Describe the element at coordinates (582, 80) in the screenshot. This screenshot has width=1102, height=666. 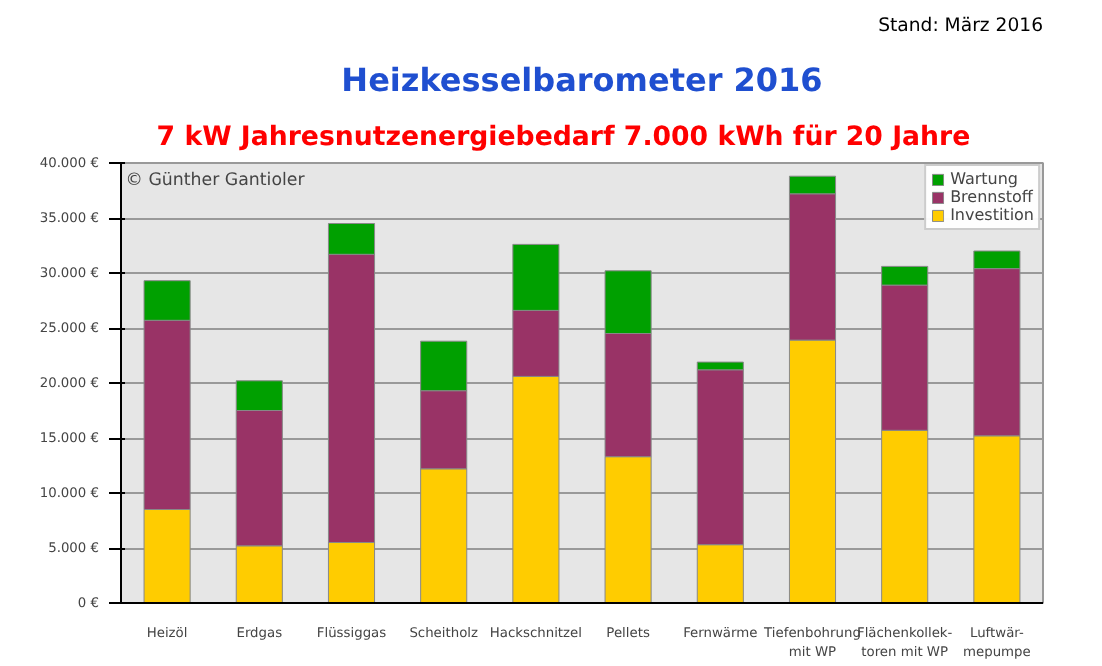
I see `chart-title: Heizkesselbarometer 2016` at that location.